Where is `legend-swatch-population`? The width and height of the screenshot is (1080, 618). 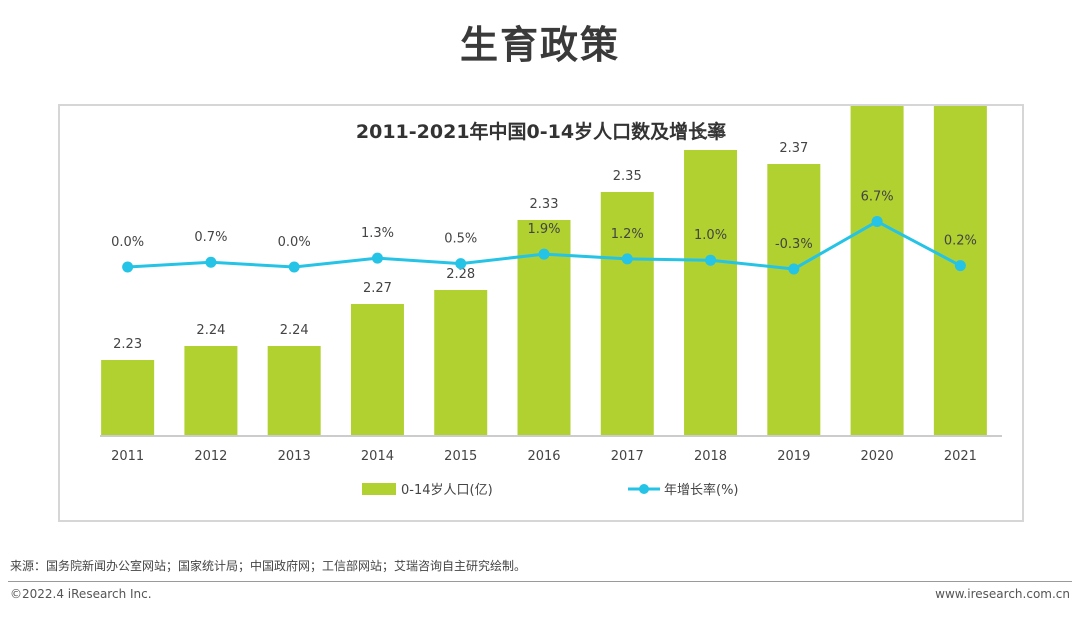 legend-swatch-population is located at coordinates (379, 489).